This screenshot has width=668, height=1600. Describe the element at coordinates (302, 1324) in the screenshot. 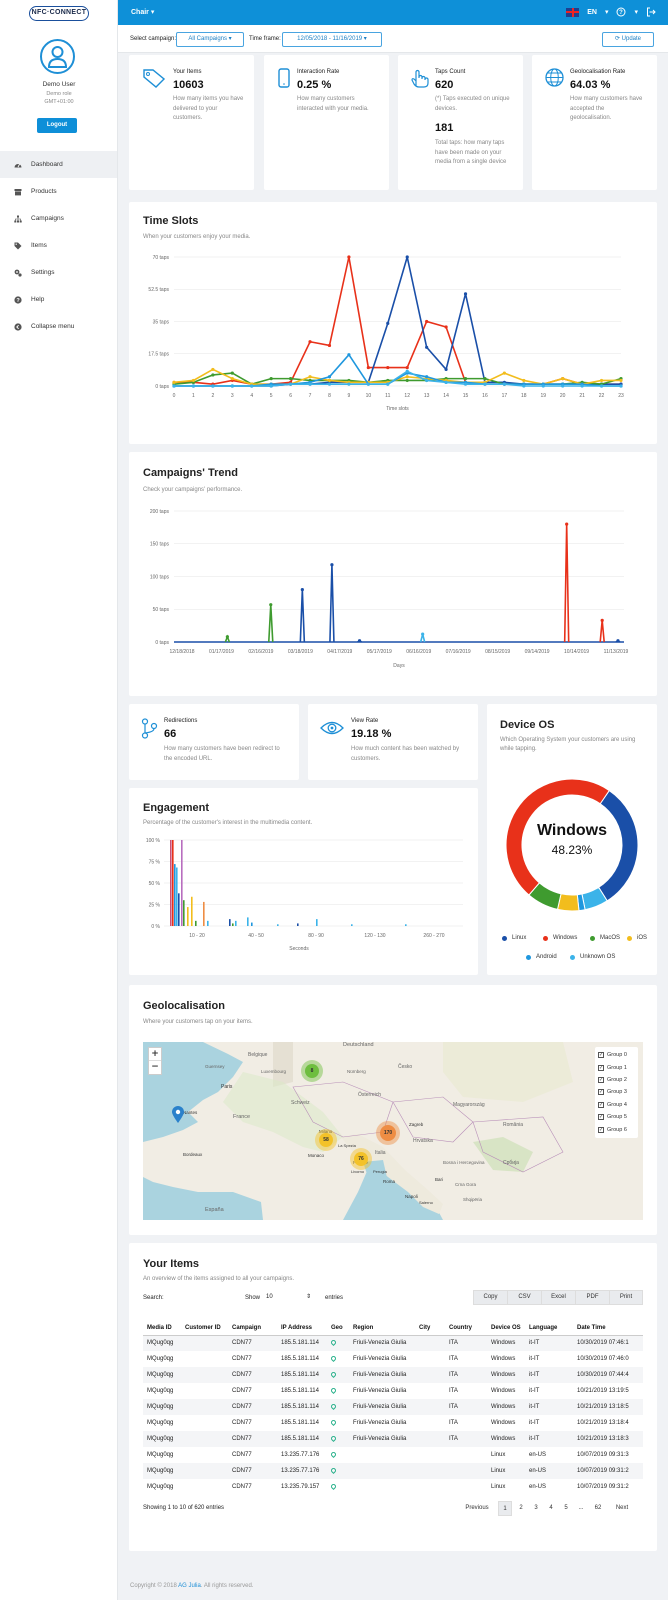

I see `column-header: IP Address` at that location.